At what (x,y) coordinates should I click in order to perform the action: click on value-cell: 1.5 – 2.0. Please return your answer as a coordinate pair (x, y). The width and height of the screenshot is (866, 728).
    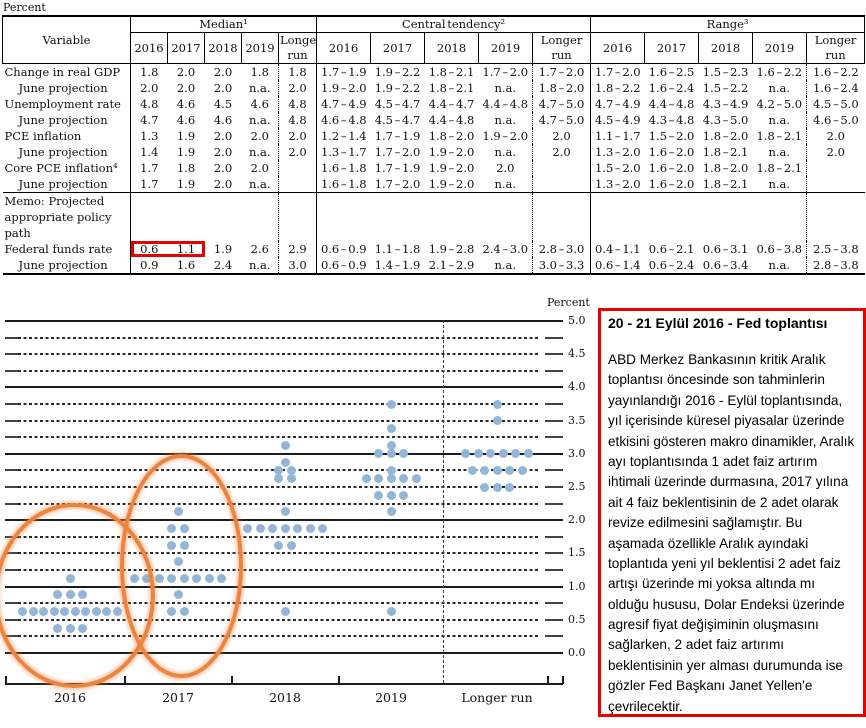
    Looking at the image, I should click on (671, 136).